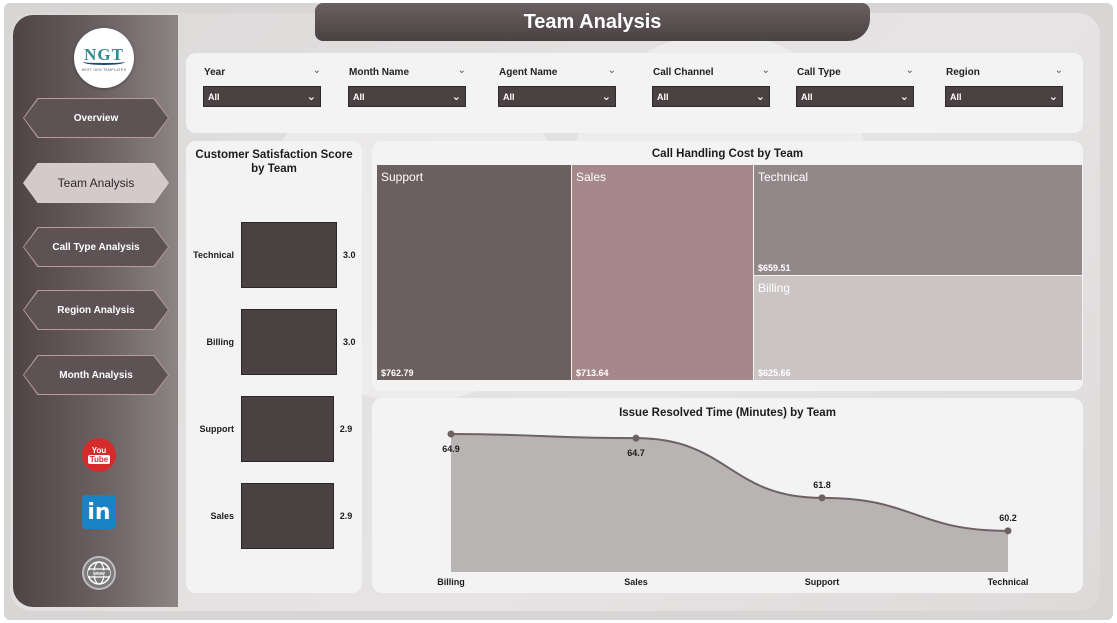 The width and height of the screenshot is (1117, 623). I want to click on data-label: 61.8, so click(822, 485).